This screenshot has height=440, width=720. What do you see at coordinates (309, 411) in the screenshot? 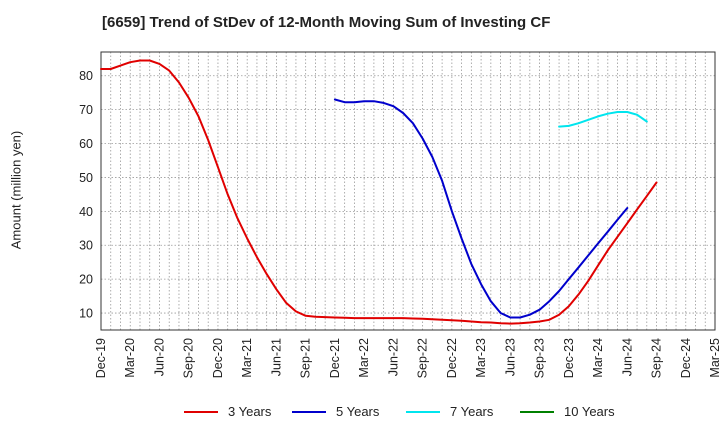
I see `legend-swatch-5-years` at bounding box center [309, 411].